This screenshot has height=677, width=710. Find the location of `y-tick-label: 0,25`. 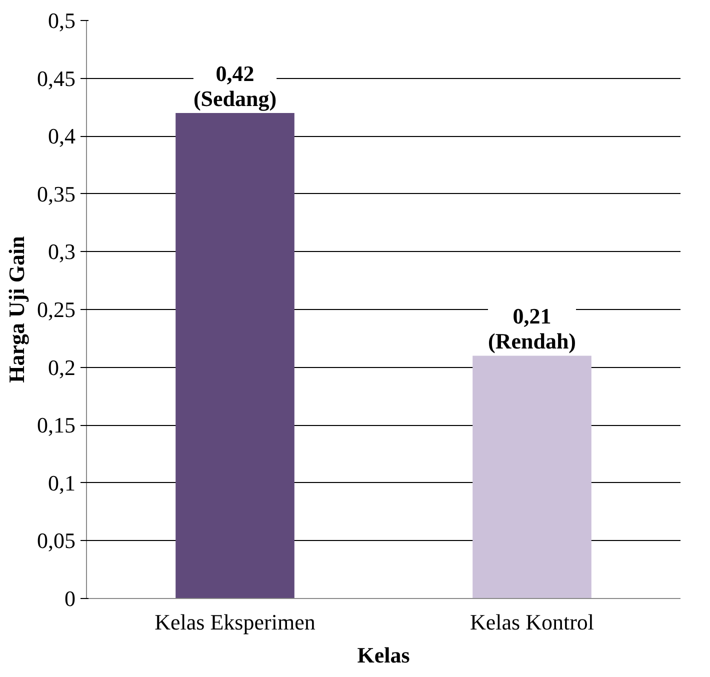

y-tick-label: 0,25 is located at coordinates (56, 309).